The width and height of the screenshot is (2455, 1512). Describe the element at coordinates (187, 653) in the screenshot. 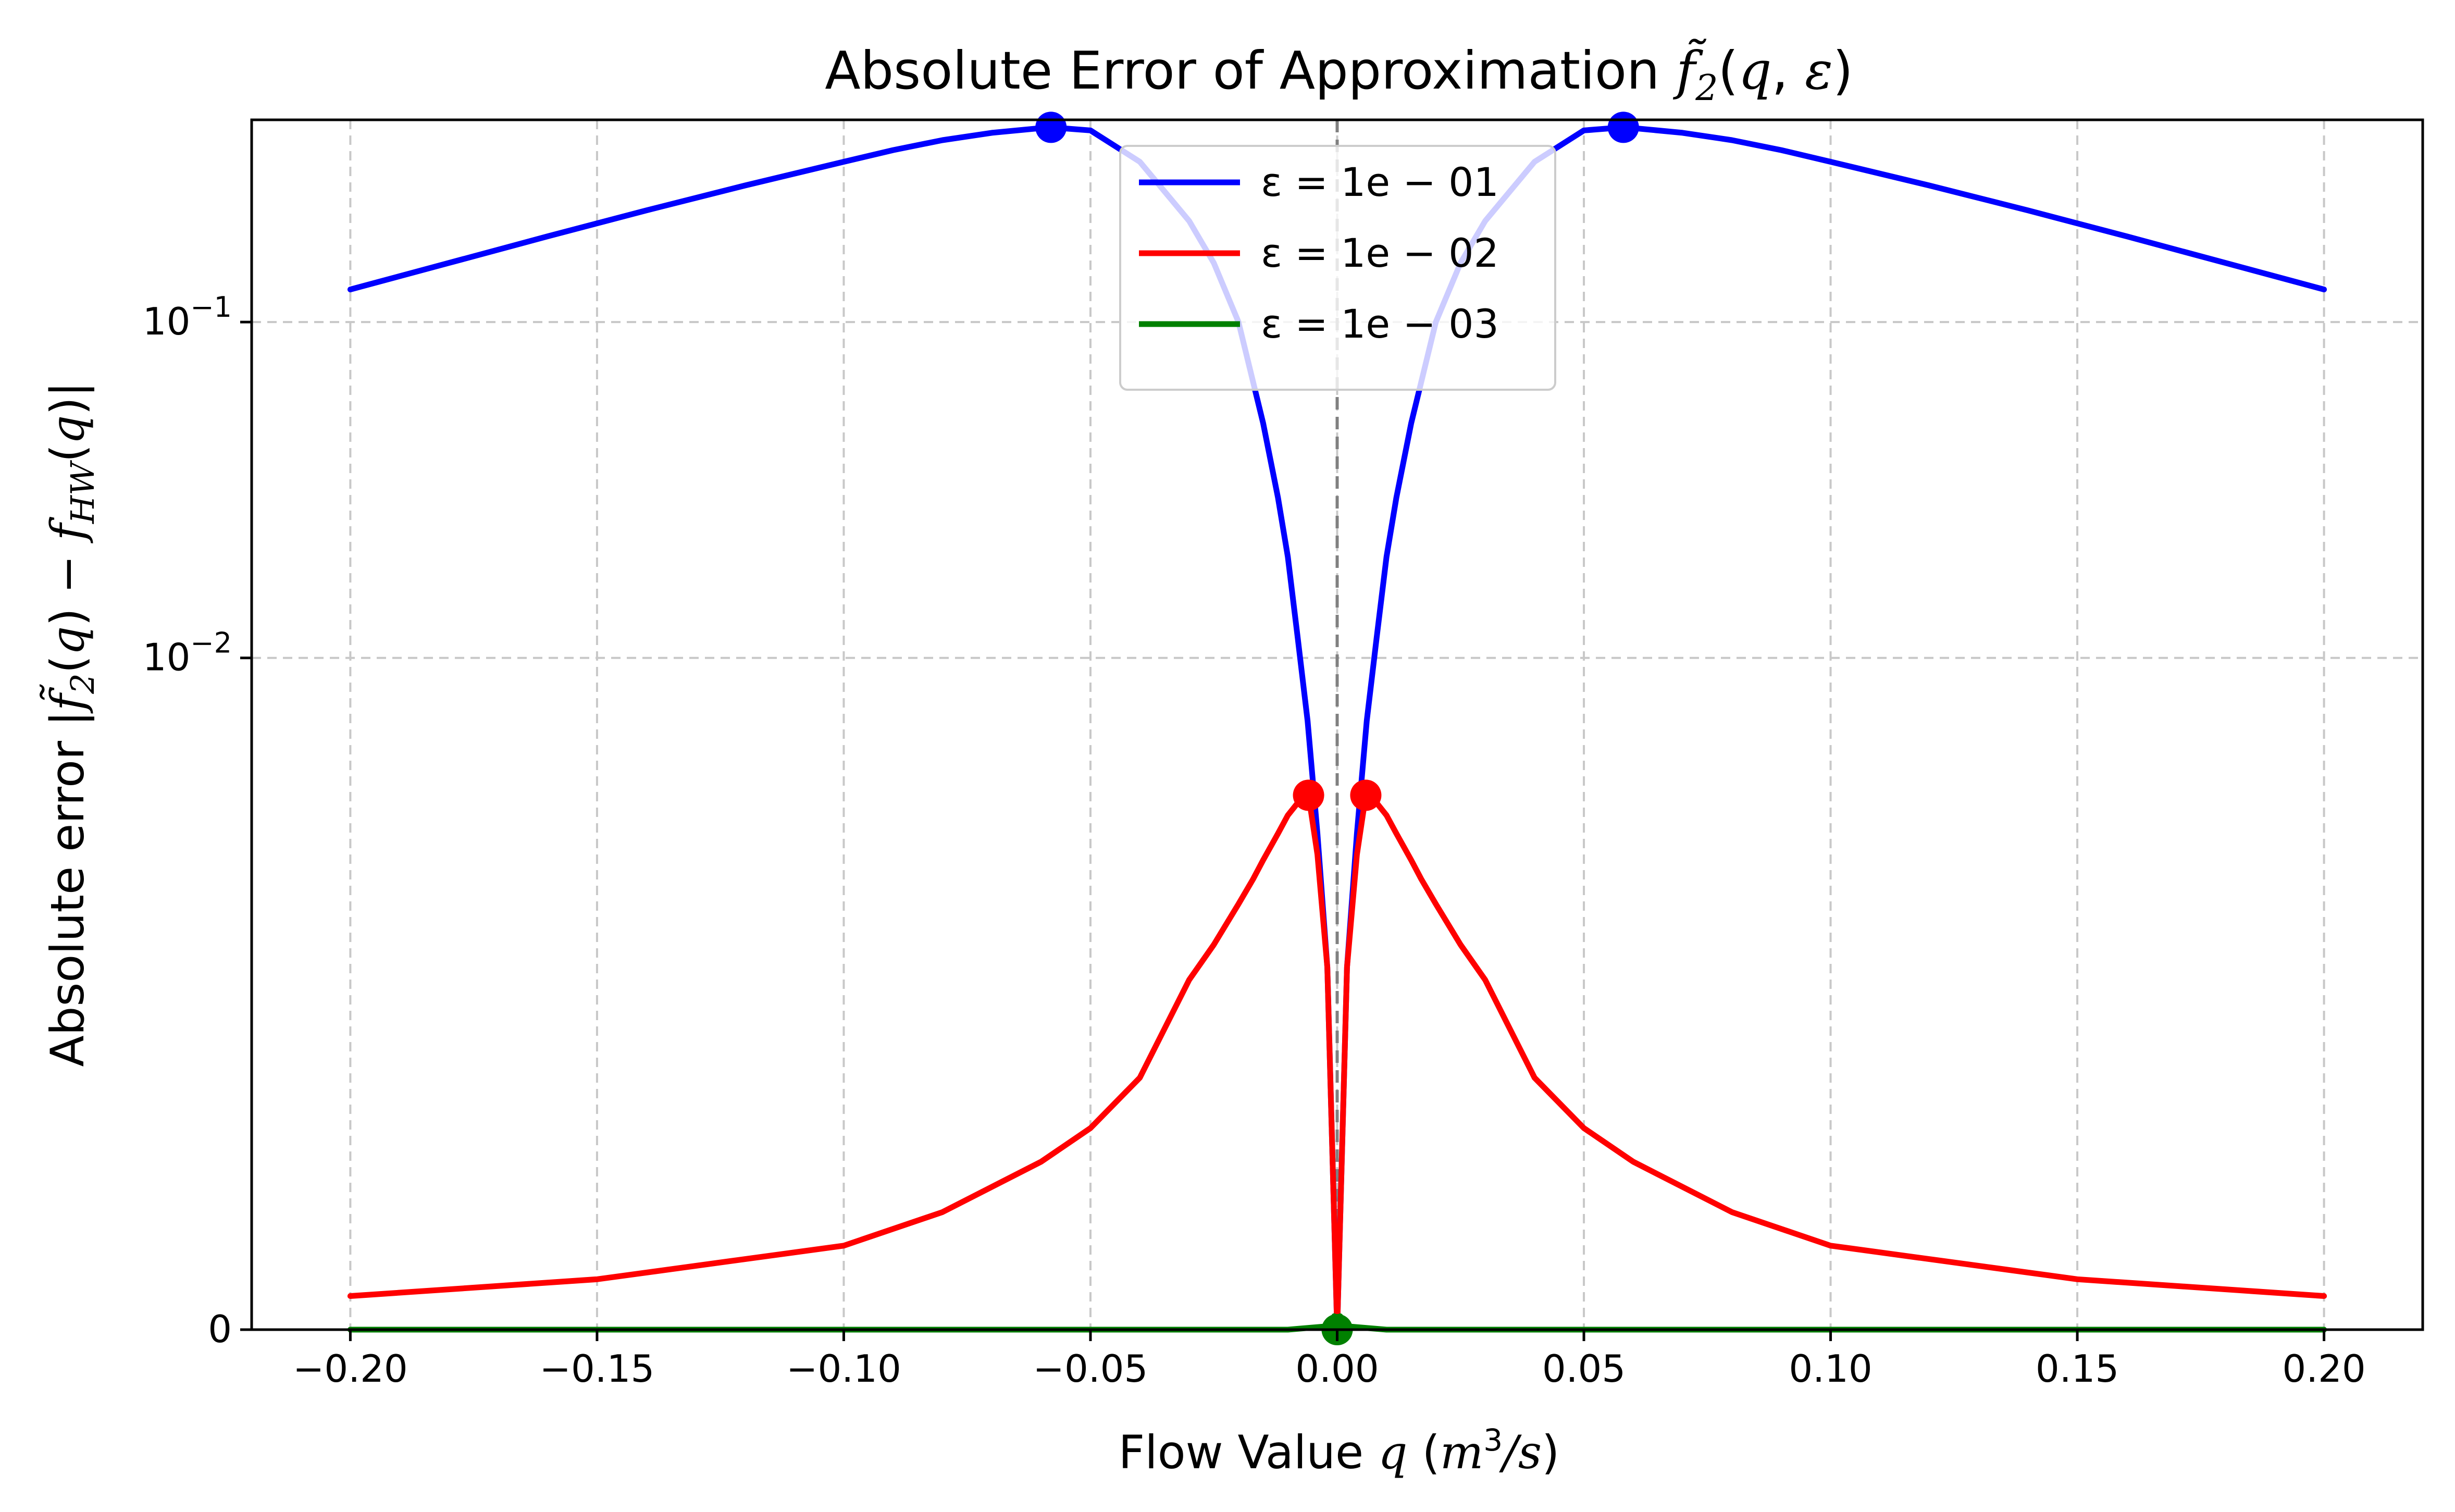

I see `y-tick-label: 10⁻²` at that location.